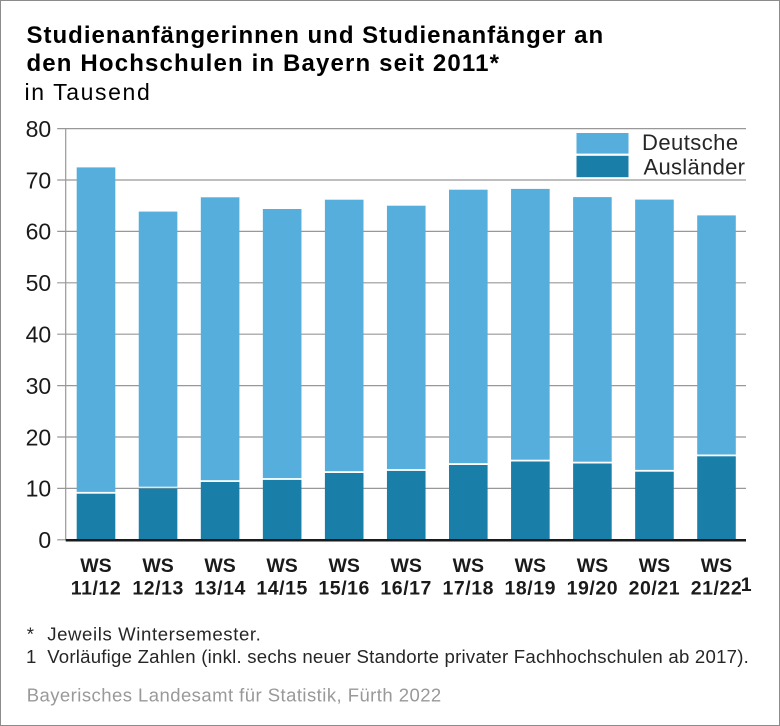 Image resolution: width=780 pixels, height=726 pixels. Describe the element at coordinates (39, 386) in the screenshot. I see `svg-text: 30` at that location.